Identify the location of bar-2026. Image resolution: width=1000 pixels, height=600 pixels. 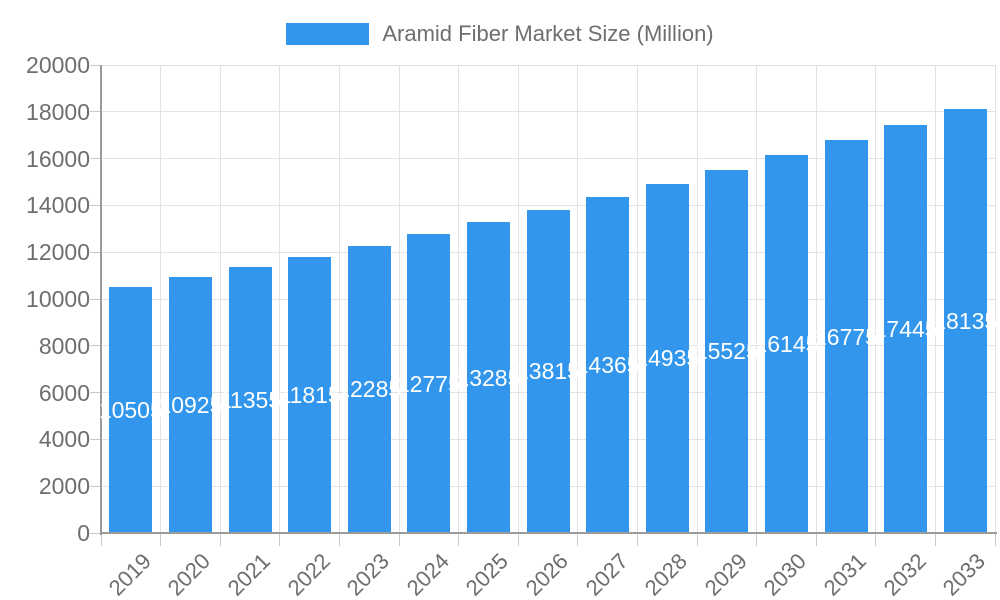
(548, 371).